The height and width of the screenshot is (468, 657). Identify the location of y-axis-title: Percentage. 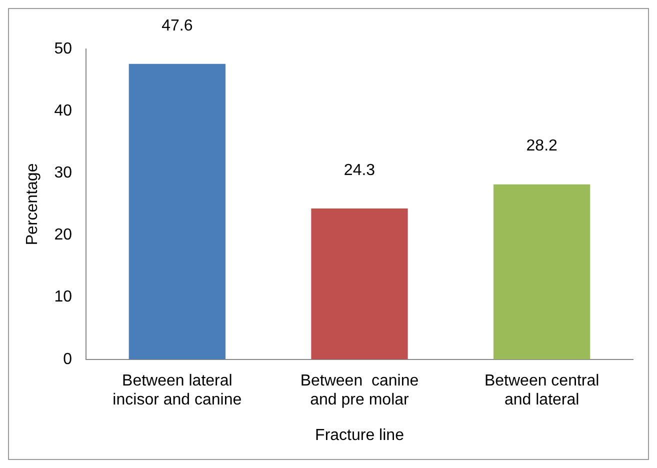
(33, 204).